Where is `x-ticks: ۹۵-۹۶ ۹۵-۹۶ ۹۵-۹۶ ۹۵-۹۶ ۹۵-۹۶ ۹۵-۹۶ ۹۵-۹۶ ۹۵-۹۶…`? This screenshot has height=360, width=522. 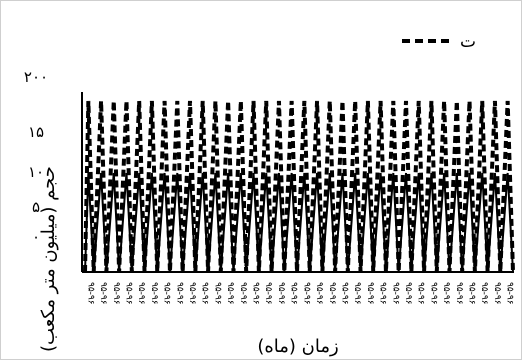
x-ticks: ۹۵-۹۶ ۹۵-۹۶ ۹۵-۹۶ ۹۵-۹۶ ۹۵-۹۶ ۹۵-۹۶ ۹۵-۹۶ ۹۵-۹۶… is located at coordinates (299, 293).